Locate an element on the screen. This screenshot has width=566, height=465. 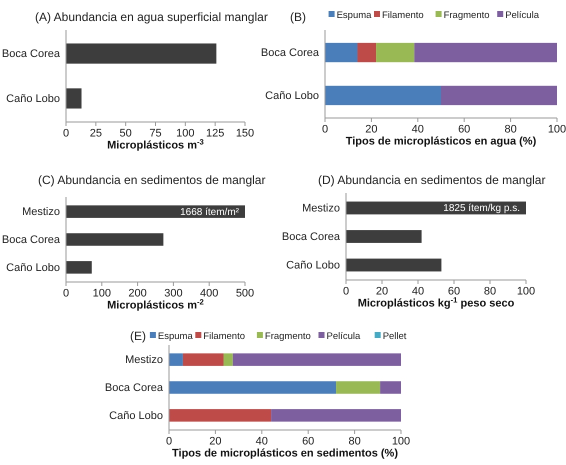
x-axis-title: Microplásticos m$^{-3}$ is located at coordinates (155, 144).